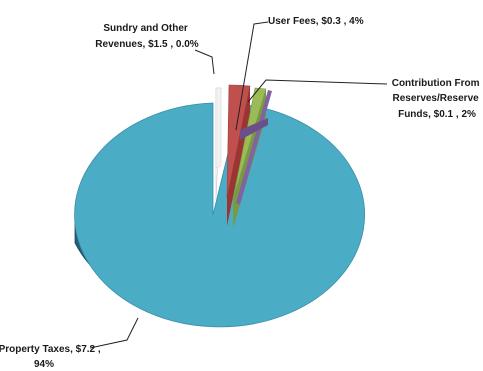 Image resolution: width=483 pixels, height=371 pixels. I want to click on label-property-taxes-line-1: Property Taxes, $7.2 ,, so click(50, 349).